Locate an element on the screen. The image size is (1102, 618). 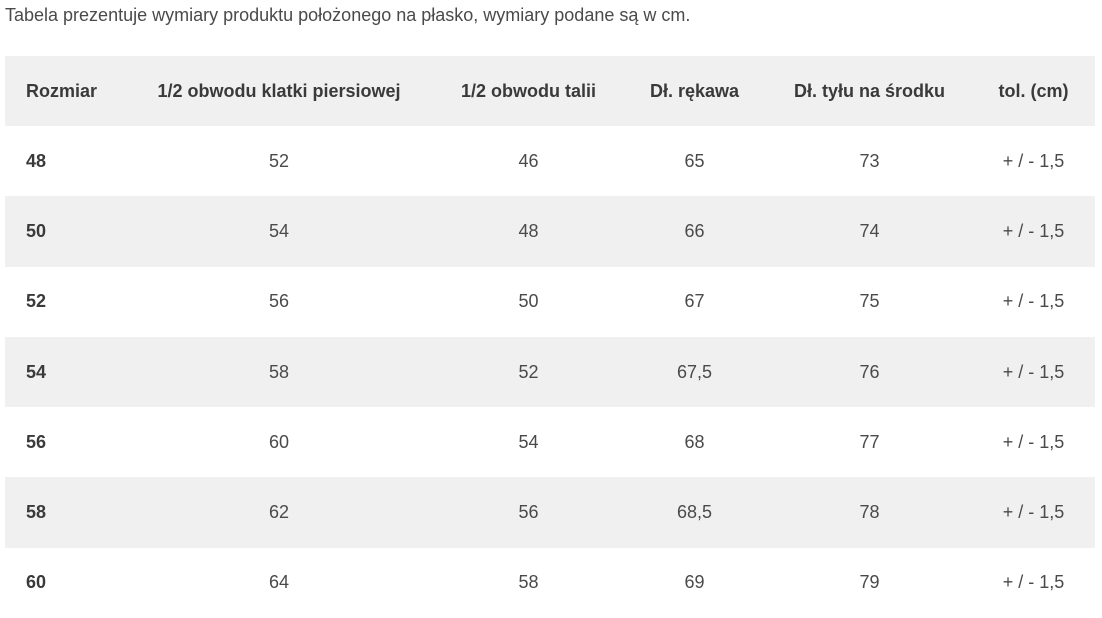
header-sleeve-length: Dł. rękawa is located at coordinates (694, 90).